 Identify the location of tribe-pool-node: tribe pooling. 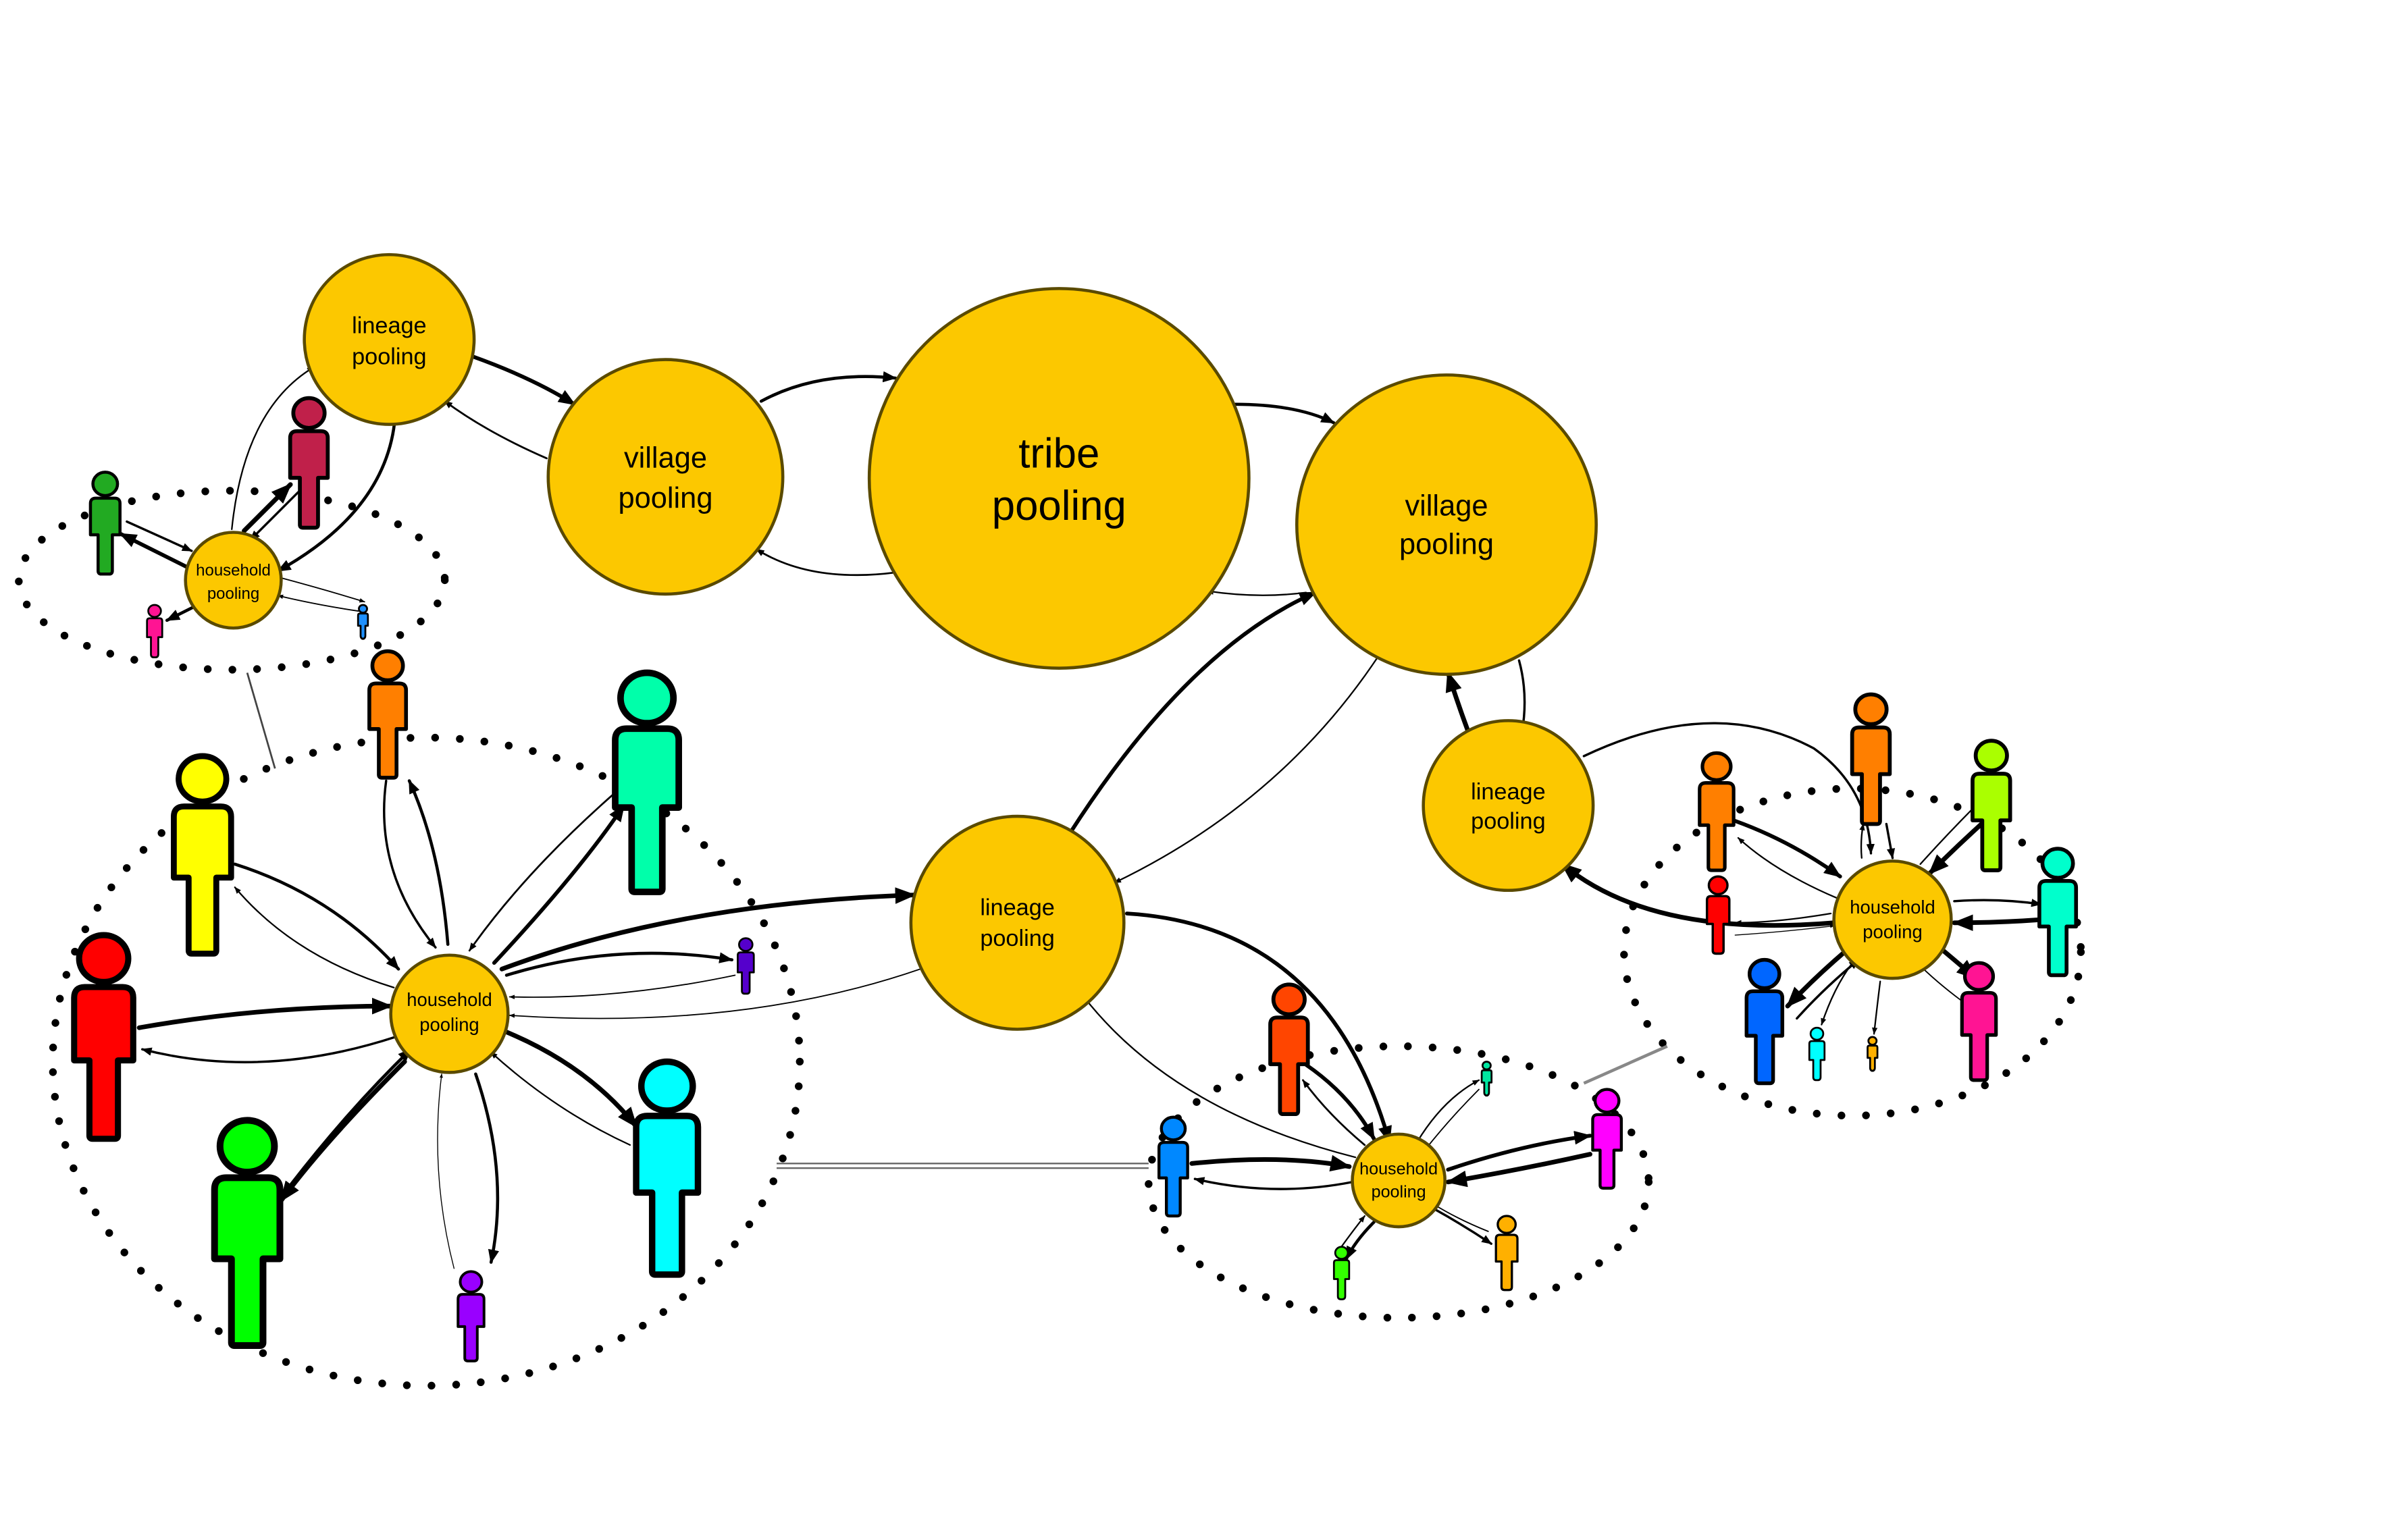
(1059, 478).